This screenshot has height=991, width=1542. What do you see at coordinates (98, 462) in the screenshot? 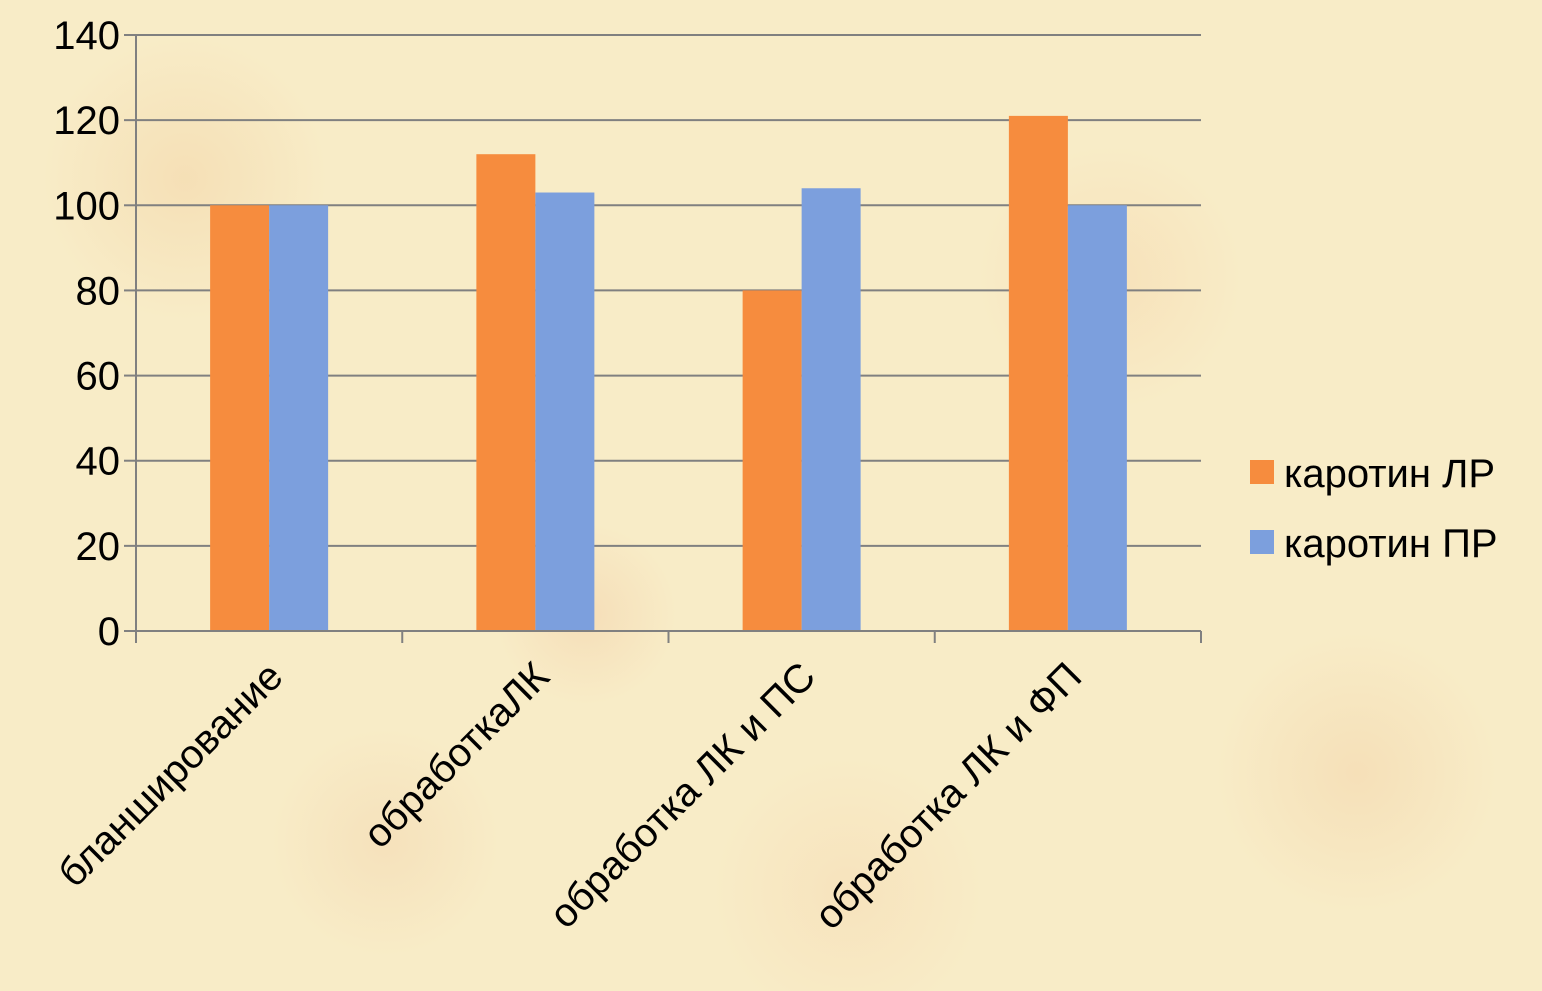
I see `y-tick-label: 40` at bounding box center [98, 462].